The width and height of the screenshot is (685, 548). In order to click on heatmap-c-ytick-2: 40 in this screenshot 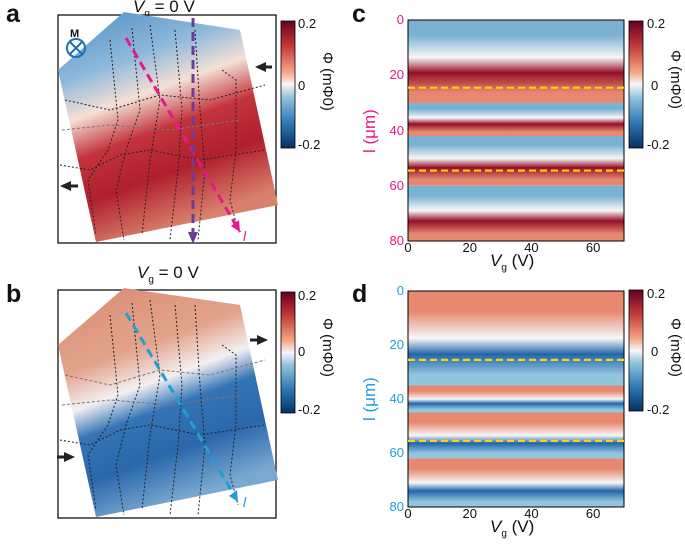, I will do `click(396, 130)`.